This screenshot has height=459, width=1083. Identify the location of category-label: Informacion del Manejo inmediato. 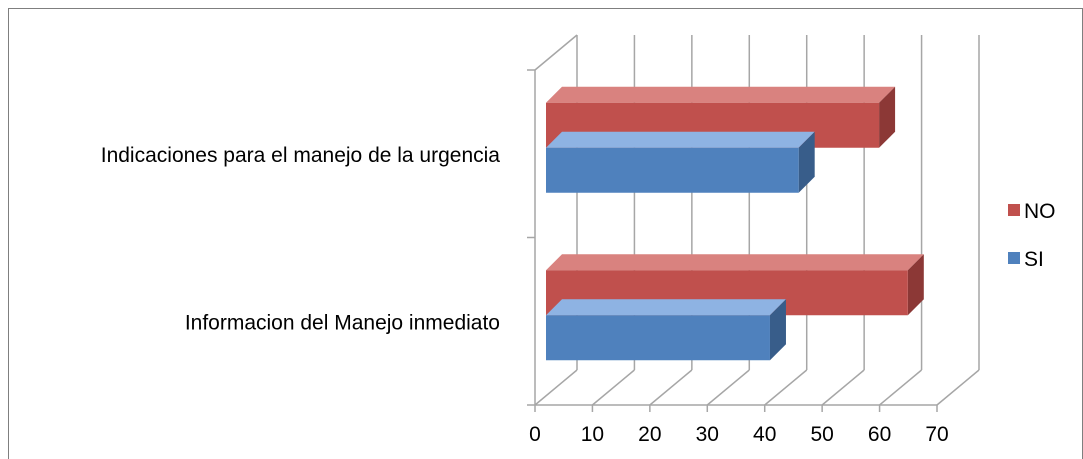
(342, 322).